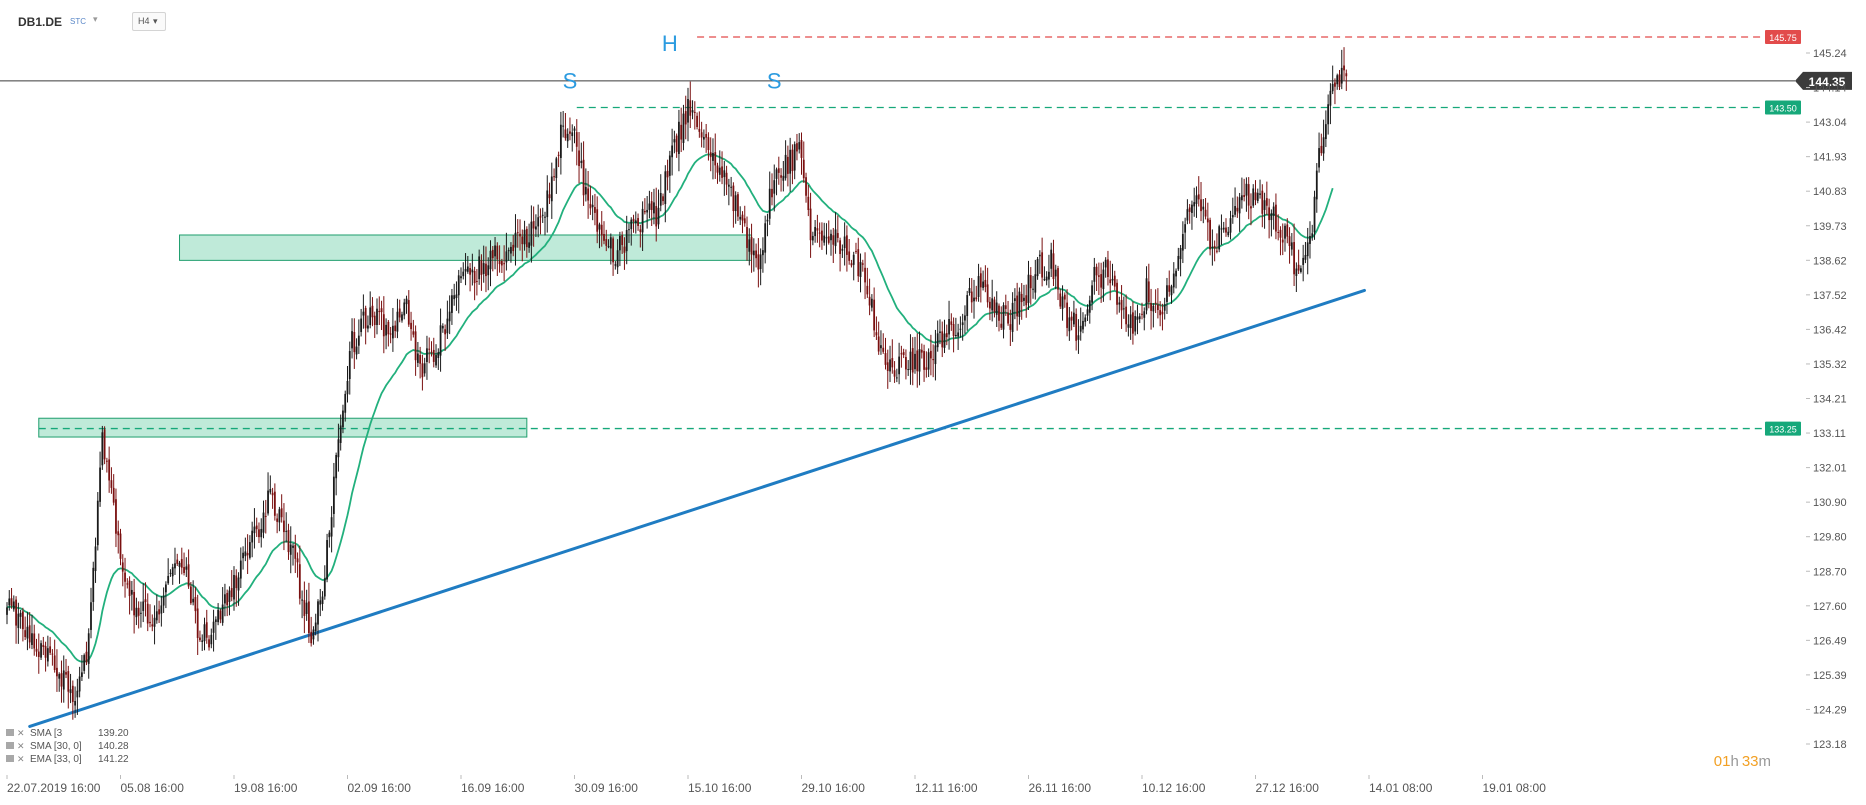  I want to click on y-tick-label: 129.80, so click(1830, 538).